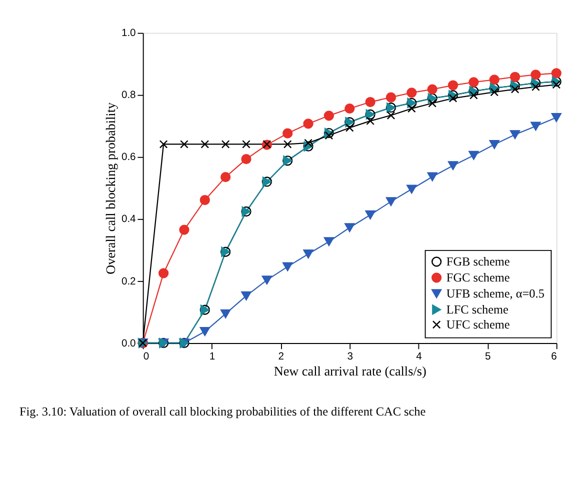 This screenshot has height=498, width=578. I want to click on x-tick-label: 2, so click(281, 356).